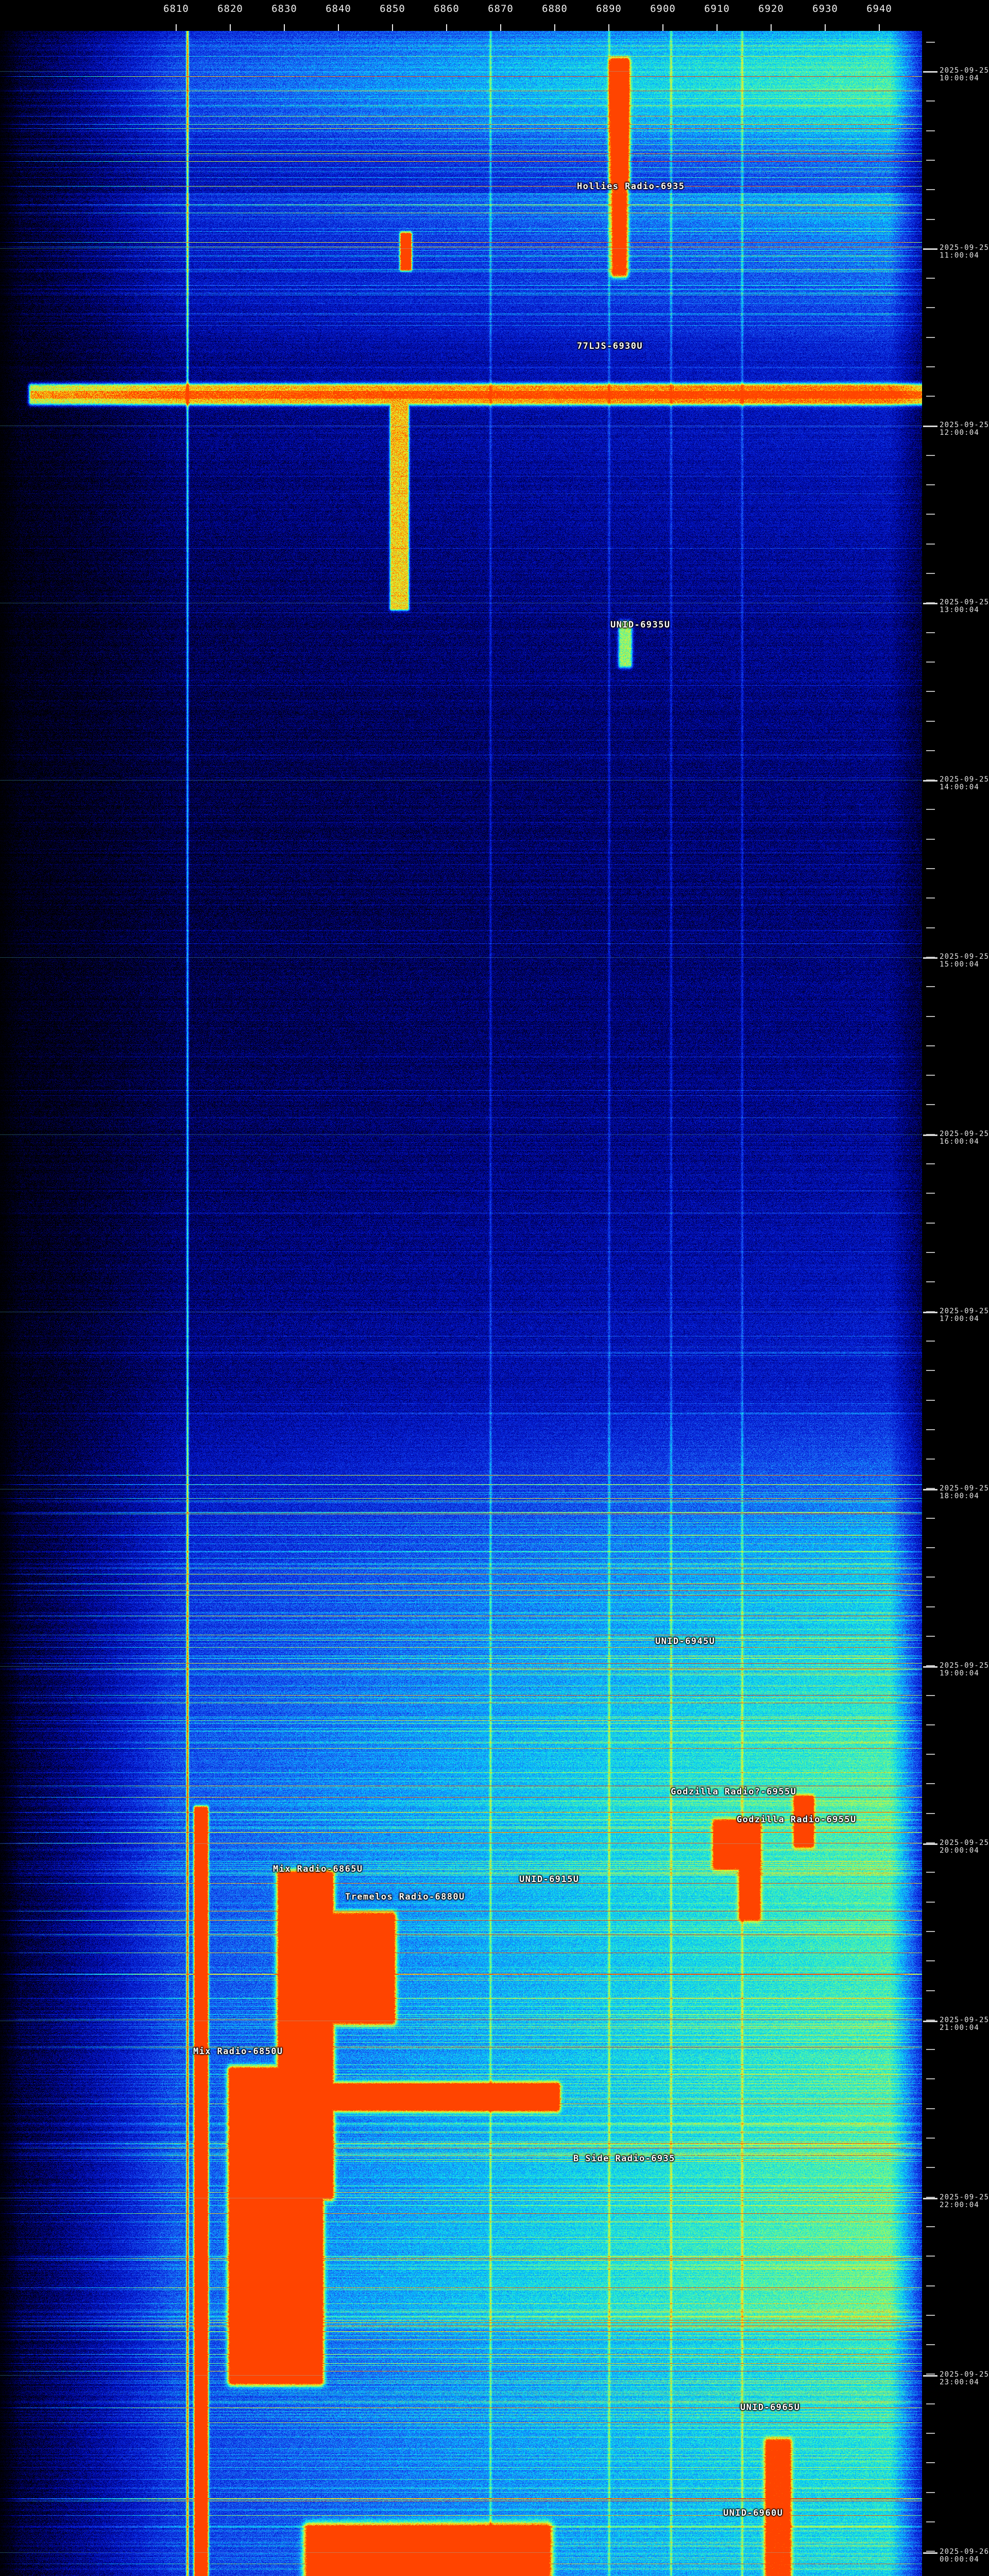 The height and width of the screenshot is (2576, 989). Describe the element at coordinates (685, 1641) in the screenshot. I see `station-annotation: UNID-6945U` at that location.